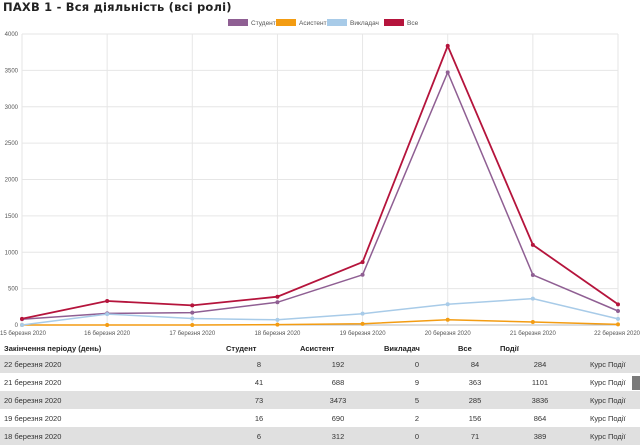 This screenshot has height=445, width=640. What do you see at coordinates (617, 334) in the screenshot?
I see `x-tick-label: 22 березня 2020` at bounding box center [617, 334].